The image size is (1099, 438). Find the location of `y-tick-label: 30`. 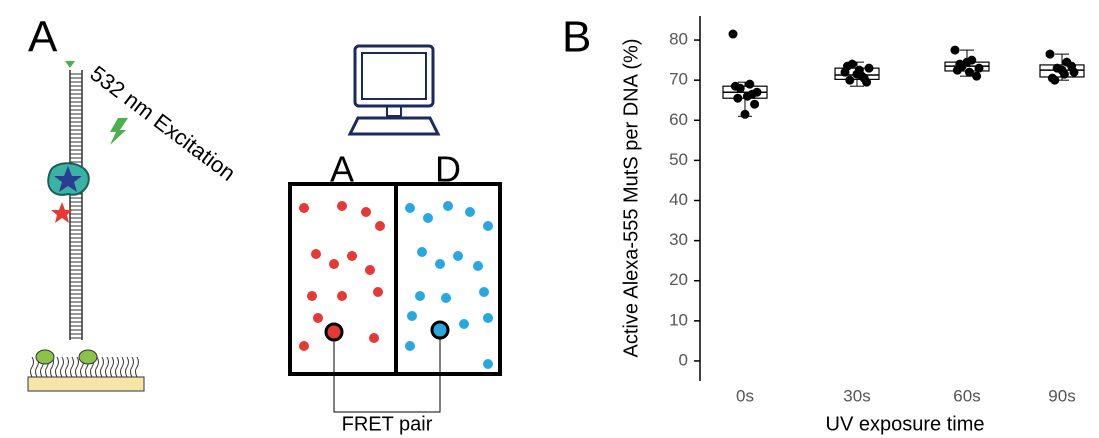

y-tick-label: 30 is located at coordinates (678, 239).